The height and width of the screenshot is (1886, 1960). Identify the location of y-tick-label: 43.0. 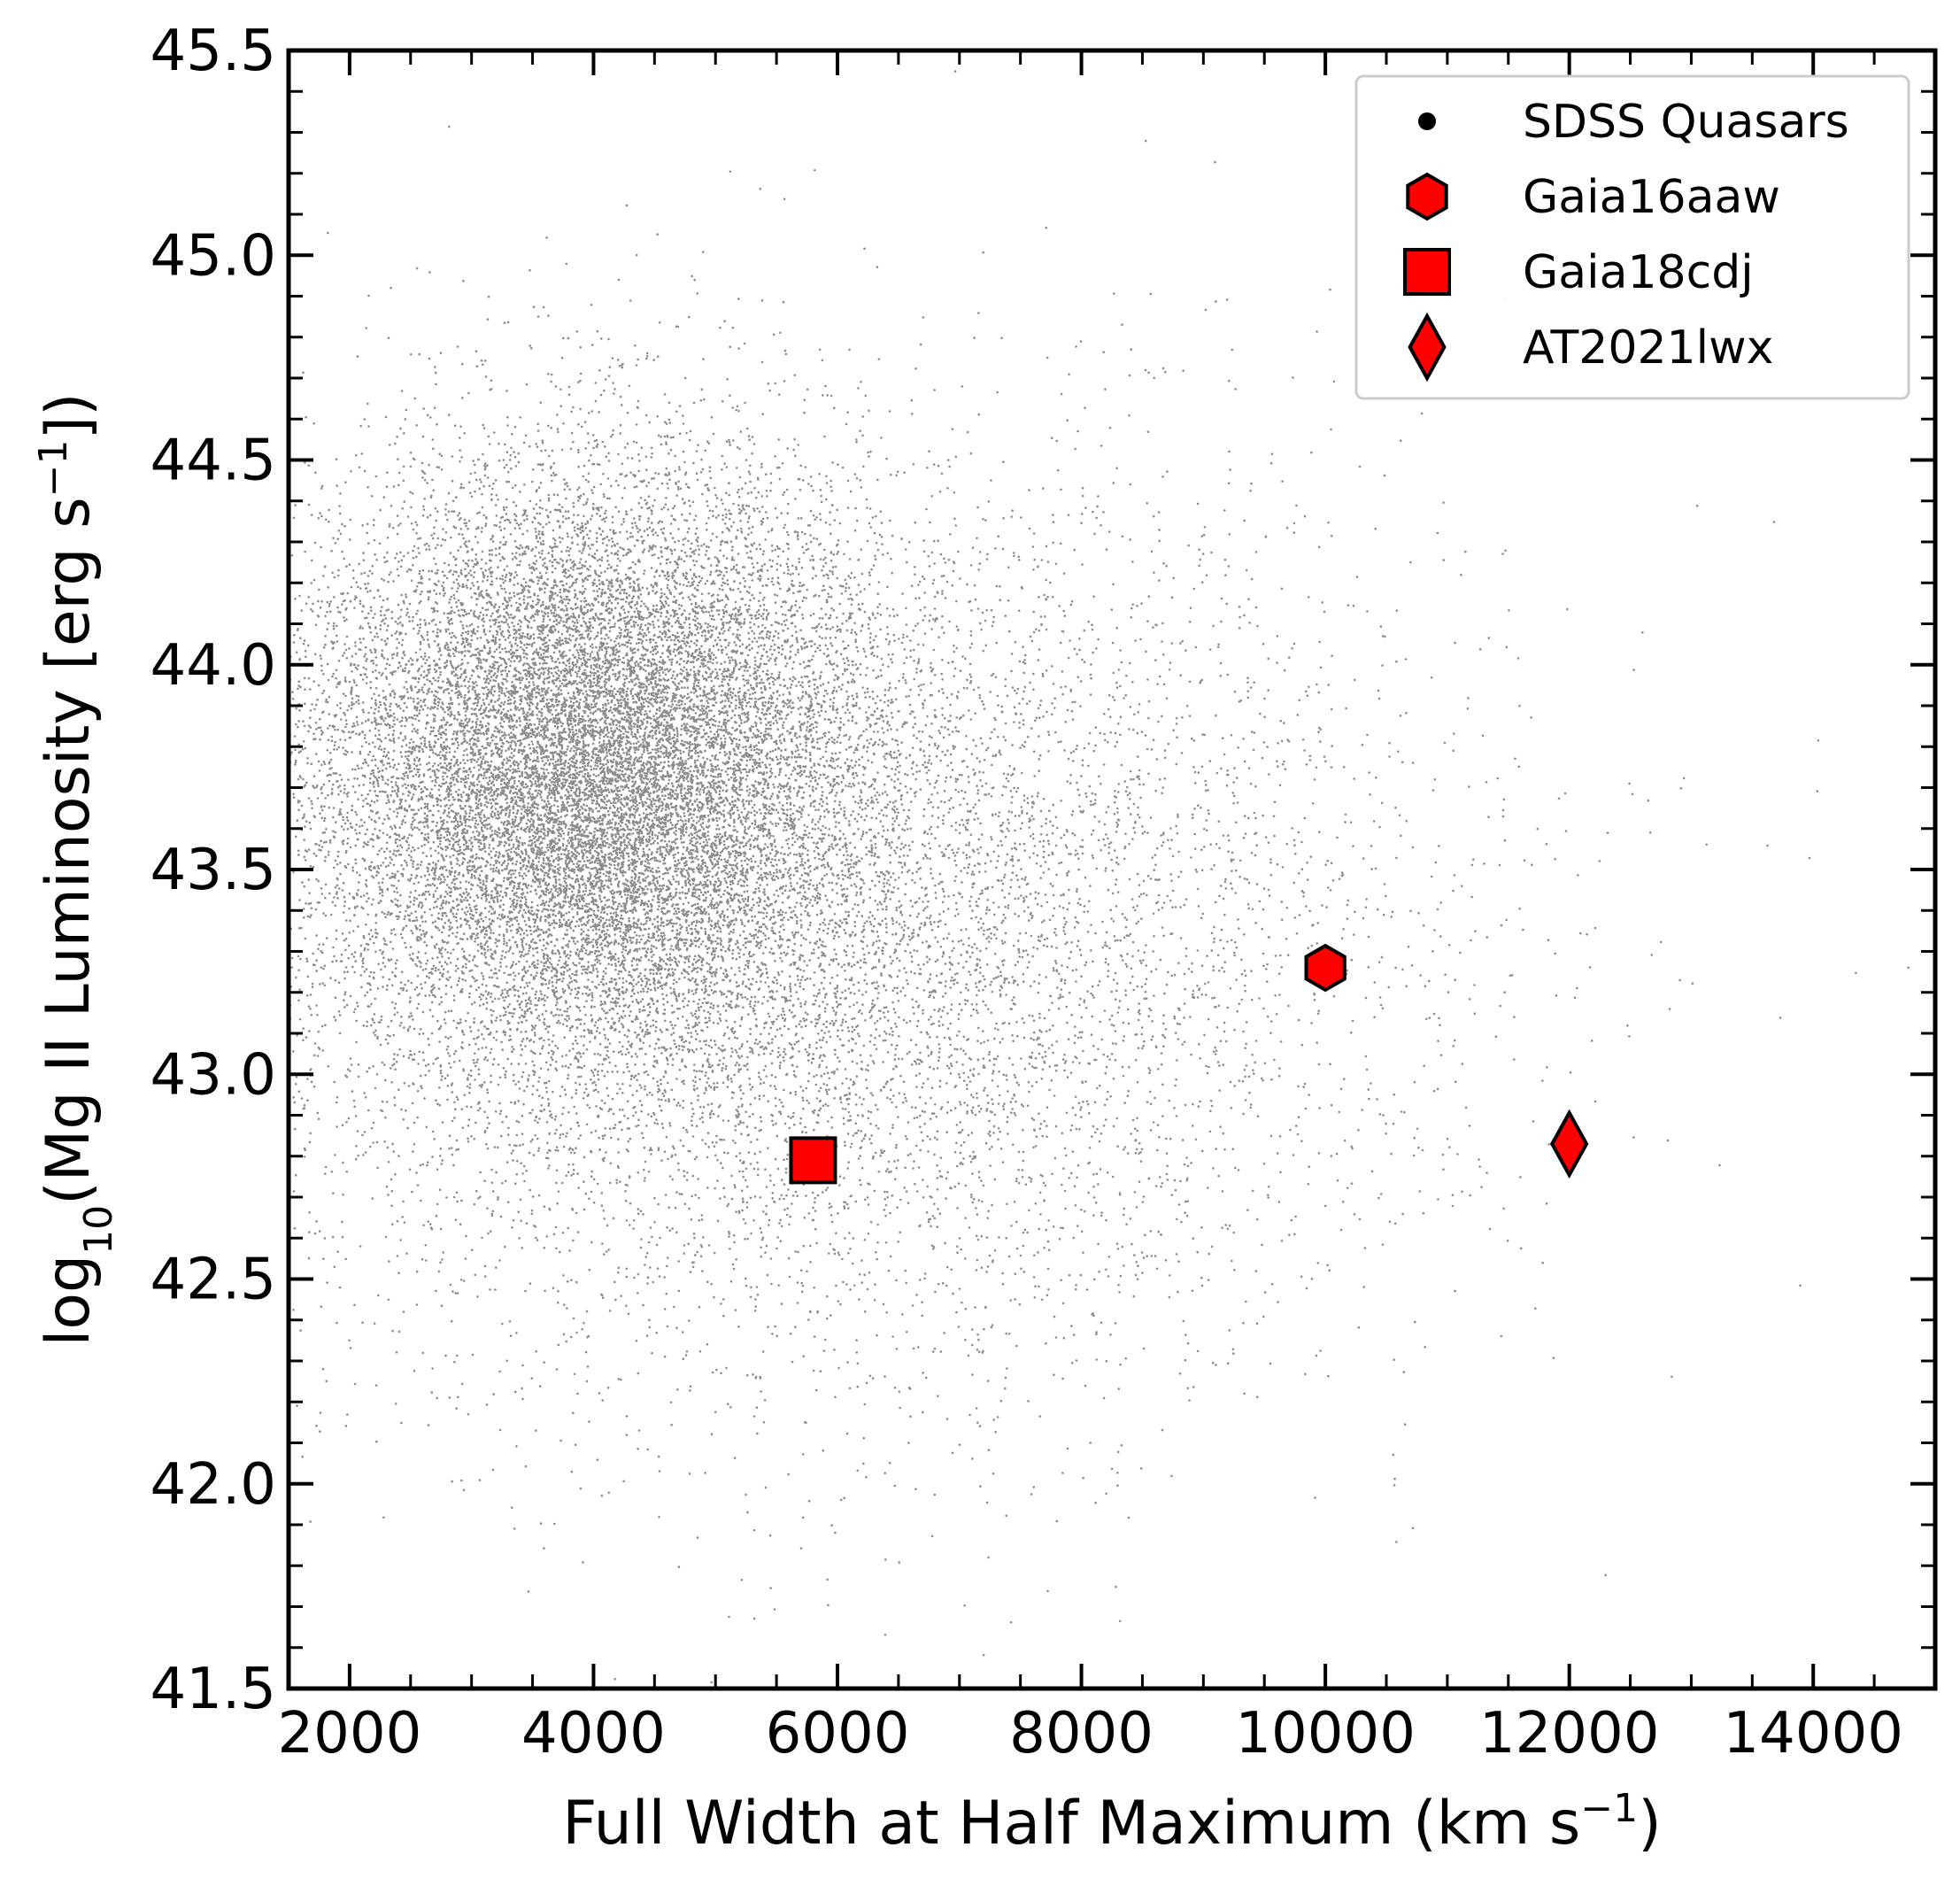
(214, 1075).